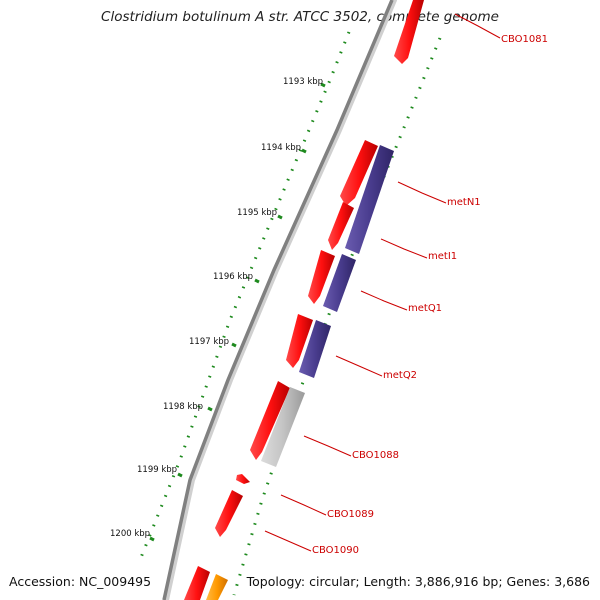  I want to click on gene-metn1-reverse, so click(369, 199).